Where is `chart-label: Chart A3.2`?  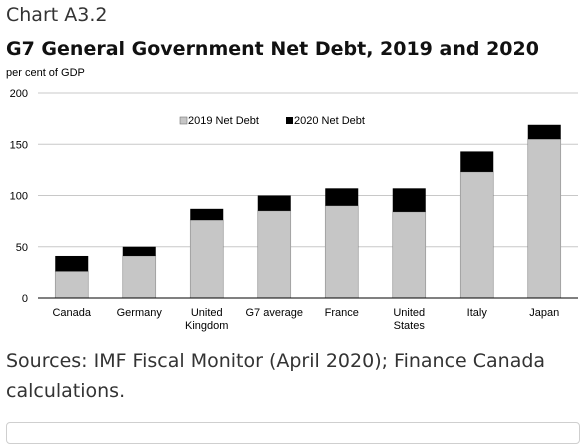 chart-label: Chart A3.2 is located at coordinates (57, 15).